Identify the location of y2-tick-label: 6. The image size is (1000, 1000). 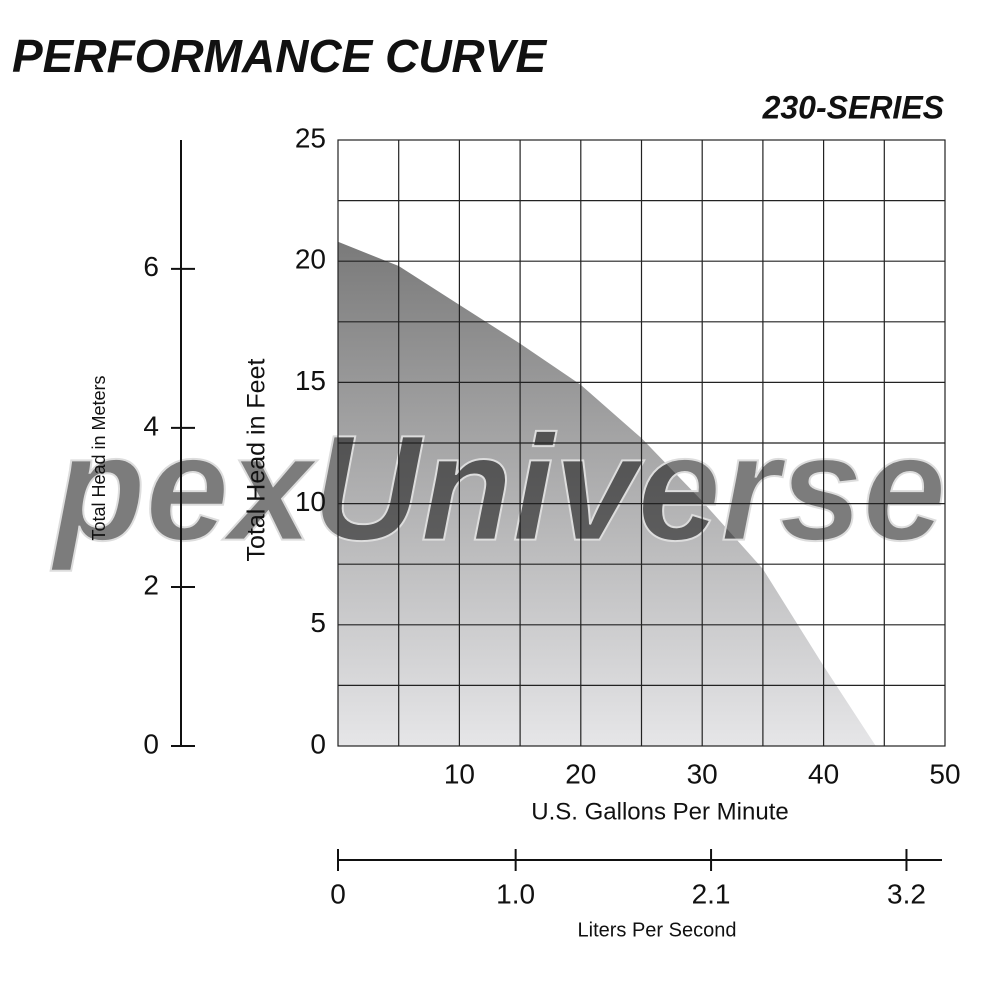
(151, 266).